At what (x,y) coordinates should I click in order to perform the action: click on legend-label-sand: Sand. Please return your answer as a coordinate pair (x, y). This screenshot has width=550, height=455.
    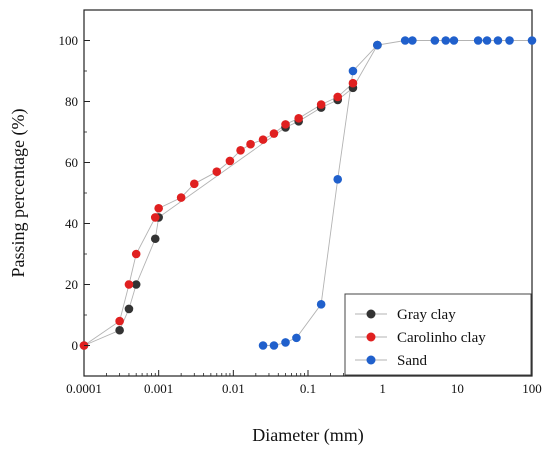
    Looking at the image, I should click on (412, 361).